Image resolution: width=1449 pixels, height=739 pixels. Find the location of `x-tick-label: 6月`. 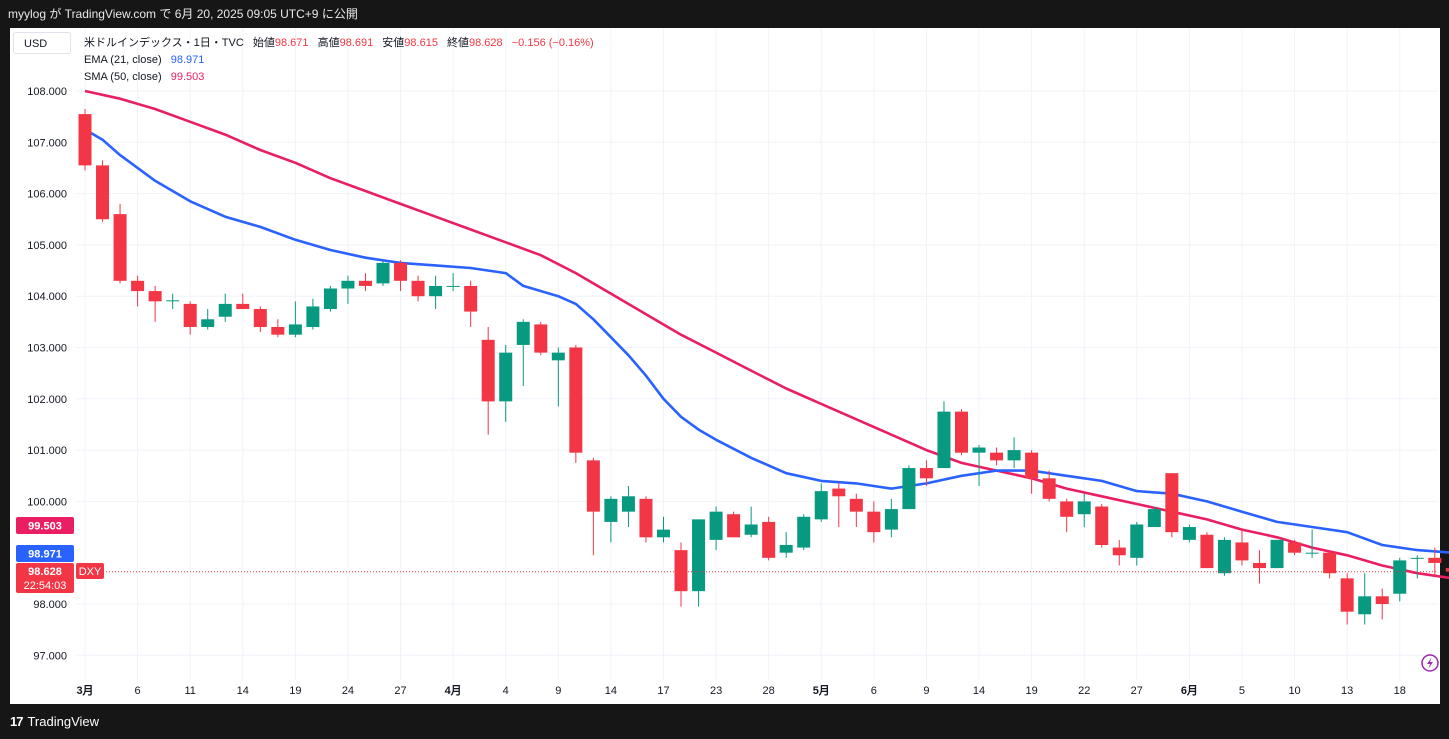

x-tick-label: 6月 is located at coordinates (1189, 690).